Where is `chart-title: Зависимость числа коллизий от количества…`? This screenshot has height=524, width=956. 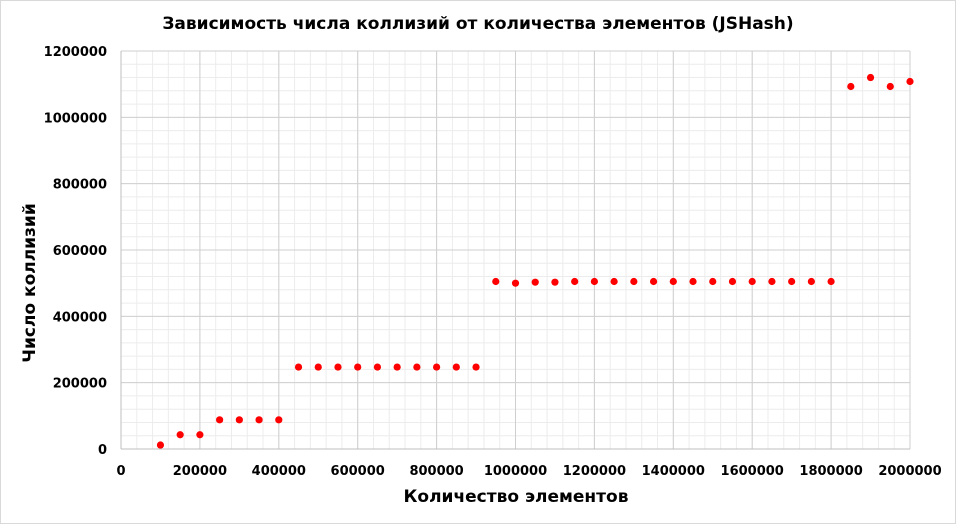
chart-title: Зависимость числа коллизий от количества… is located at coordinates (477, 24).